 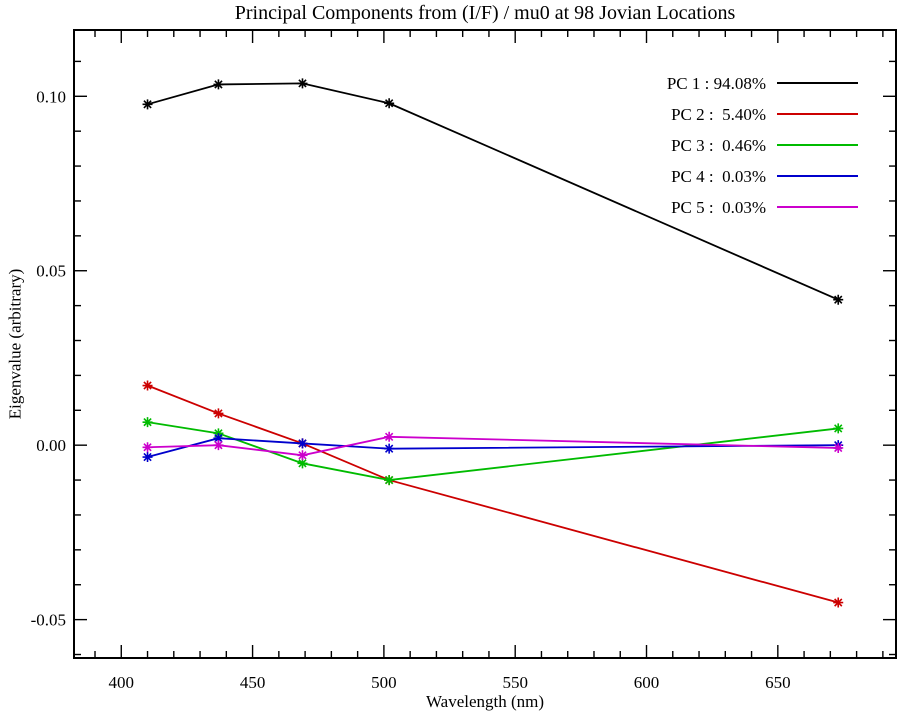 I want to click on x-tick-label: 550, so click(x=515, y=682).